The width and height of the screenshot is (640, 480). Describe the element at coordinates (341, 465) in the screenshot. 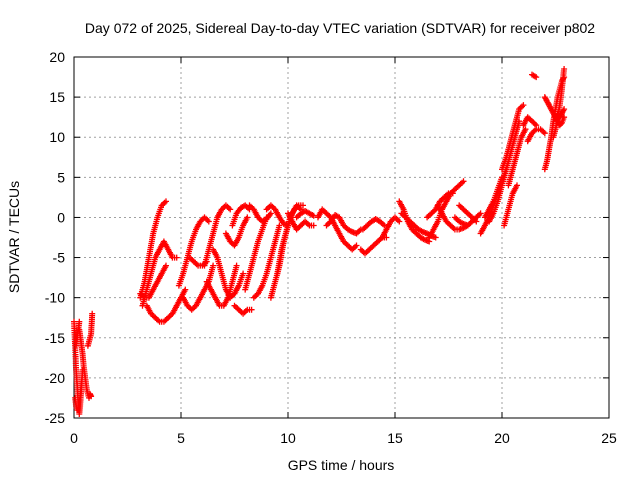

I see `x-axis-label: GPS time / hours` at that location.